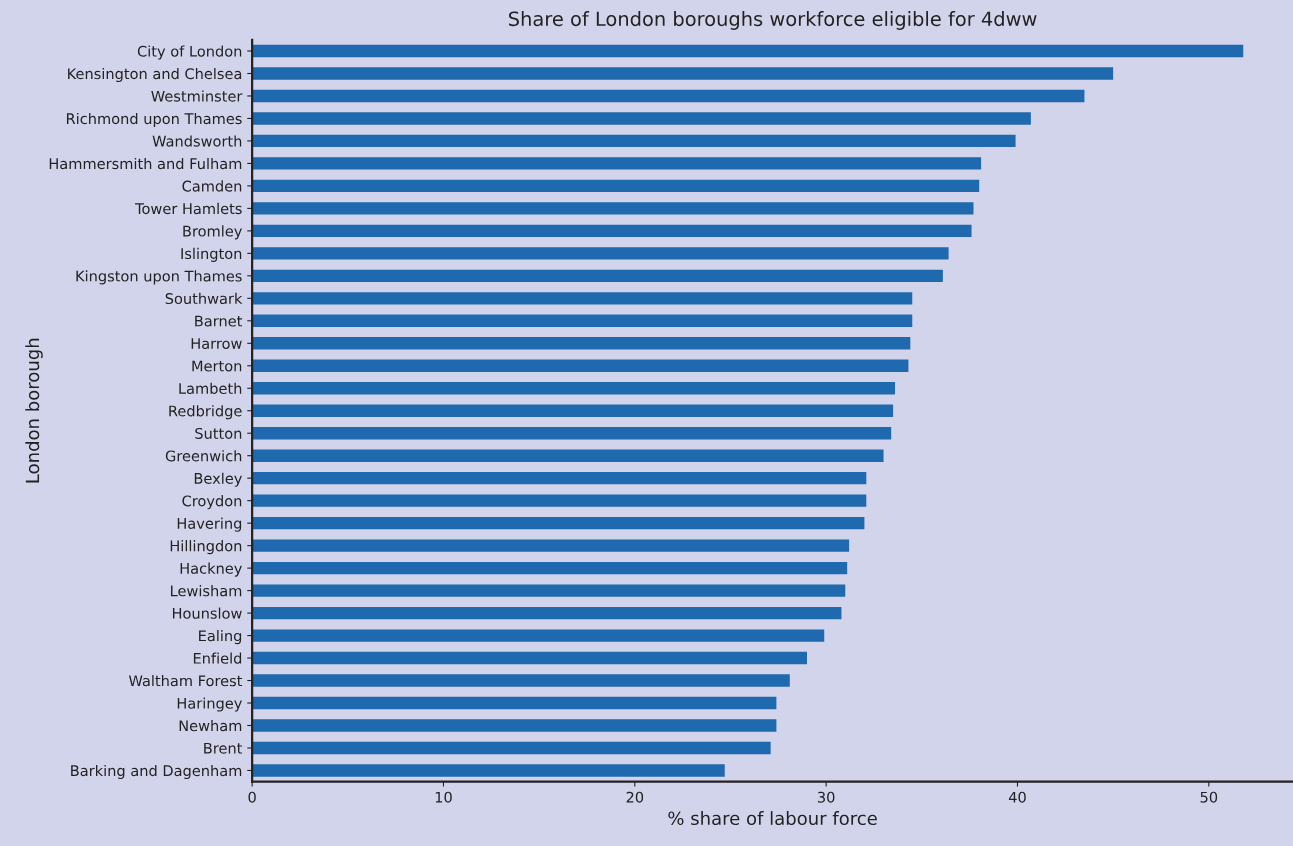 This screenshot has width=1293, height=846. What do you see at coordinates (211, 569) in the screenshot?
I see `y-tick-label: Hackney` at bounding box center [211, 569].